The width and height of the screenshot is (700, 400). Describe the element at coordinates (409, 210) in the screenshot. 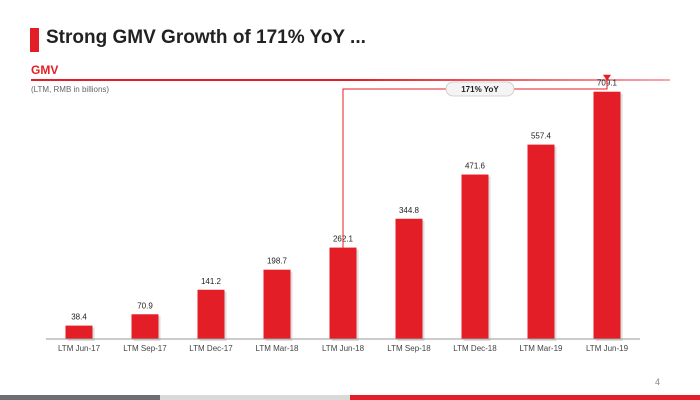

I see `data-label: 344.8` at that location.